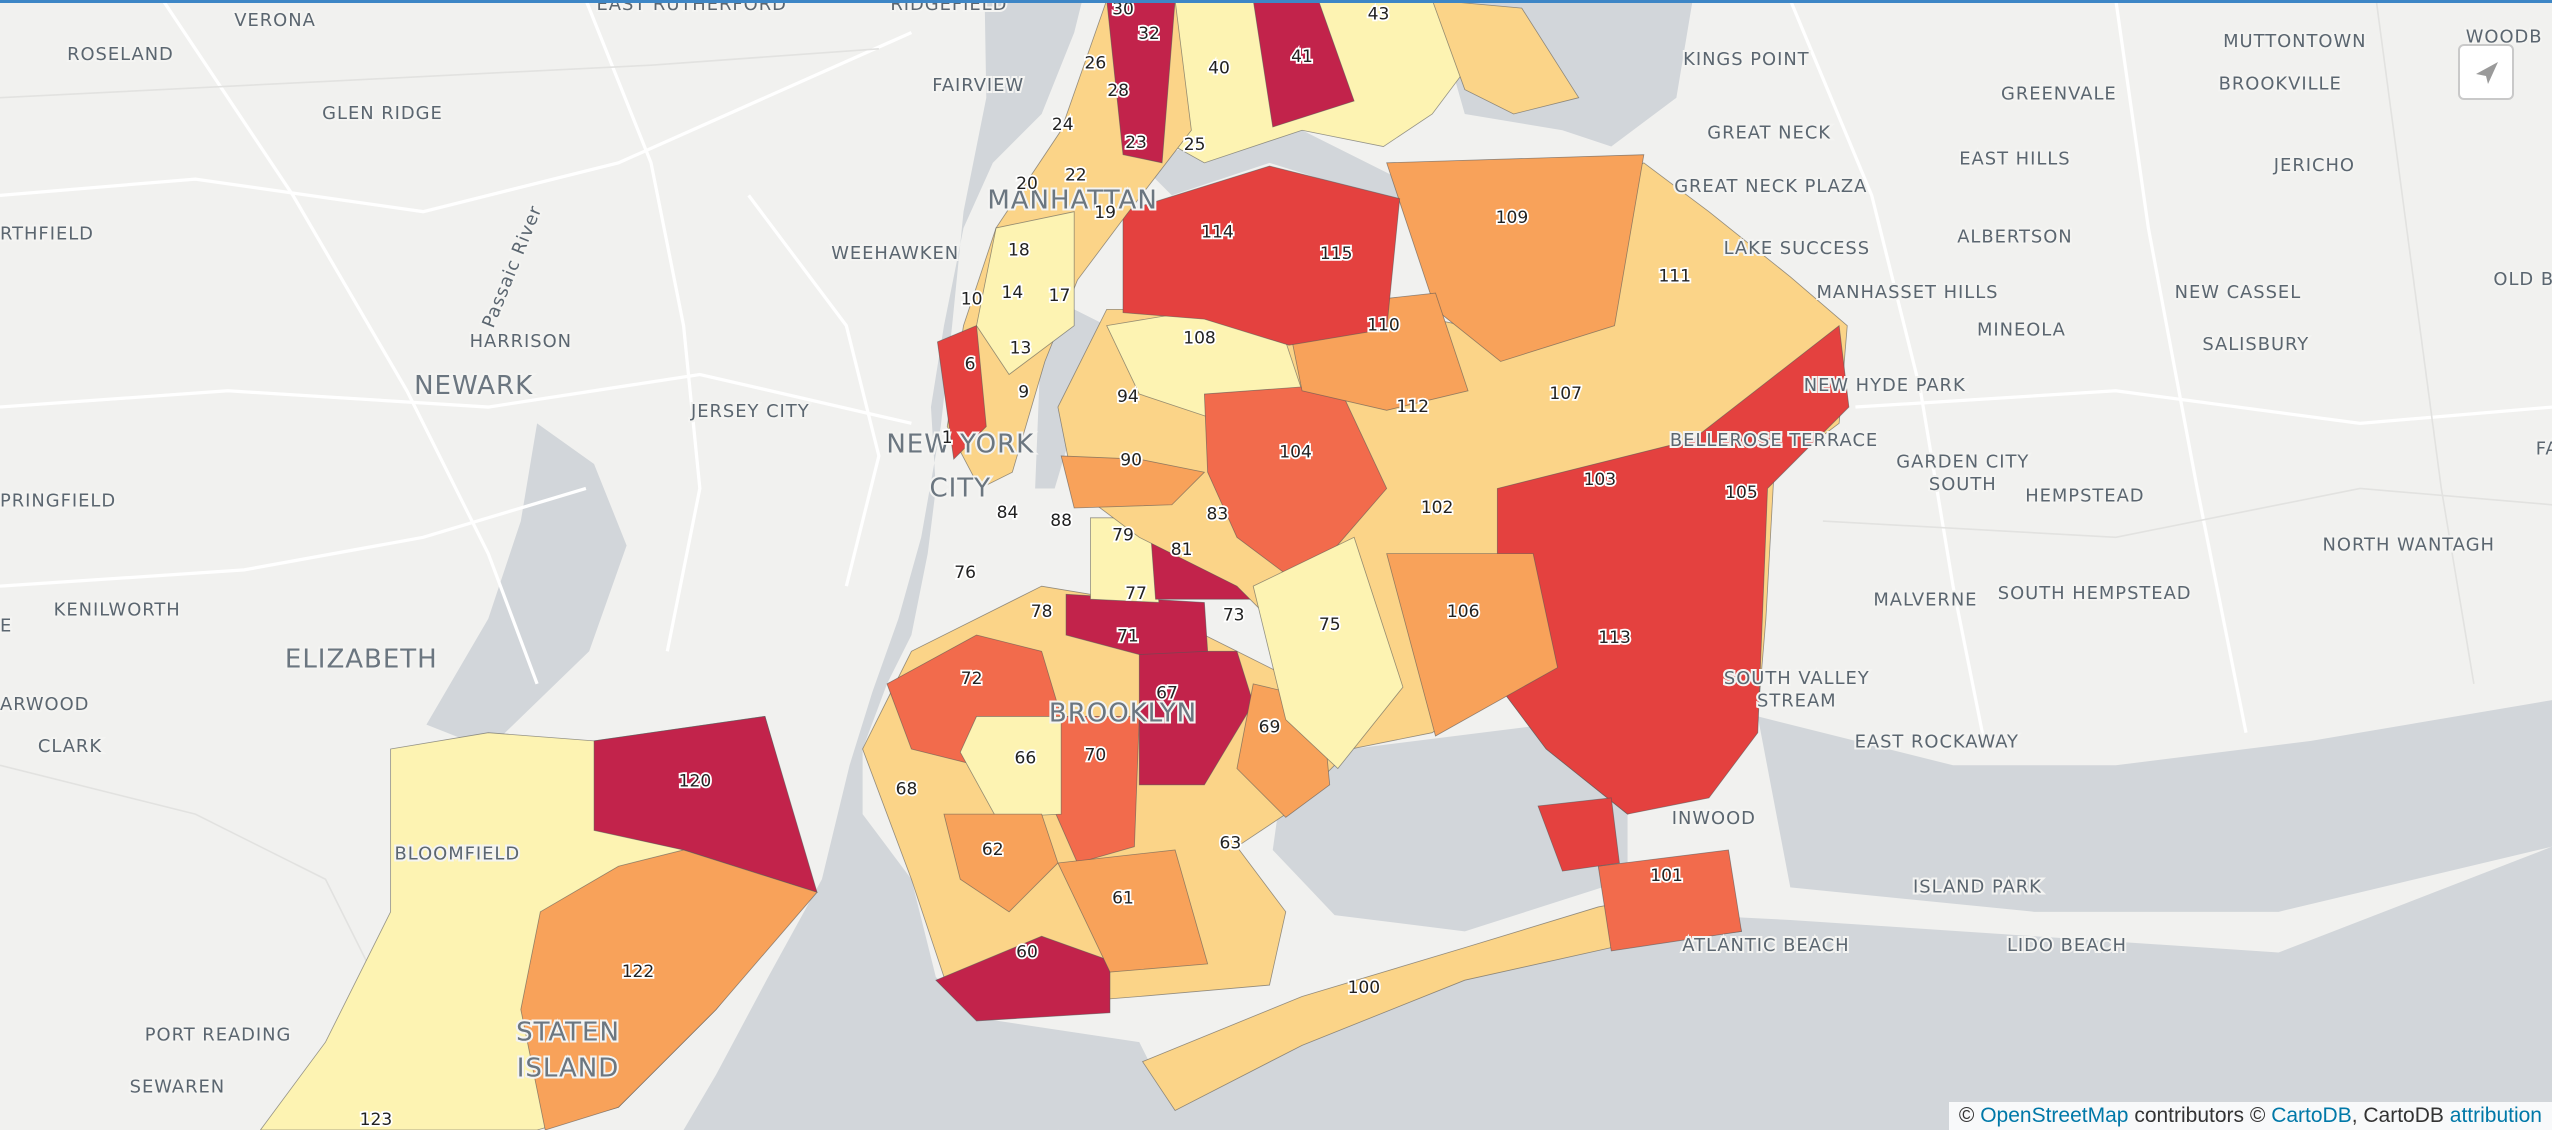 The image size is (2552, 1130). Describe the element at coordinates (2095, 593) in the screenshot. I see `place-label: SOUTH HEMPSTEAD` at that location.